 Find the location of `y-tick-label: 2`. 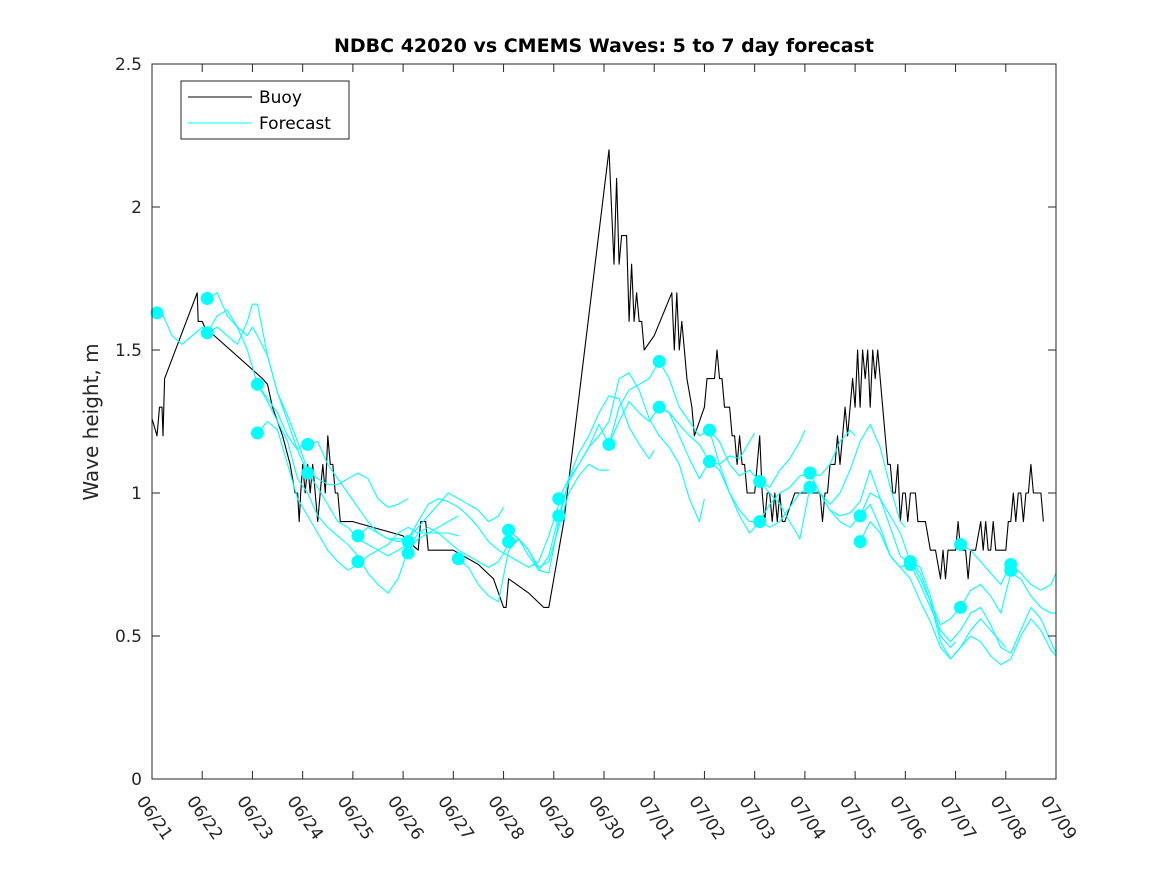

y-tick-label: 2 is located at coordinates (136, 208).